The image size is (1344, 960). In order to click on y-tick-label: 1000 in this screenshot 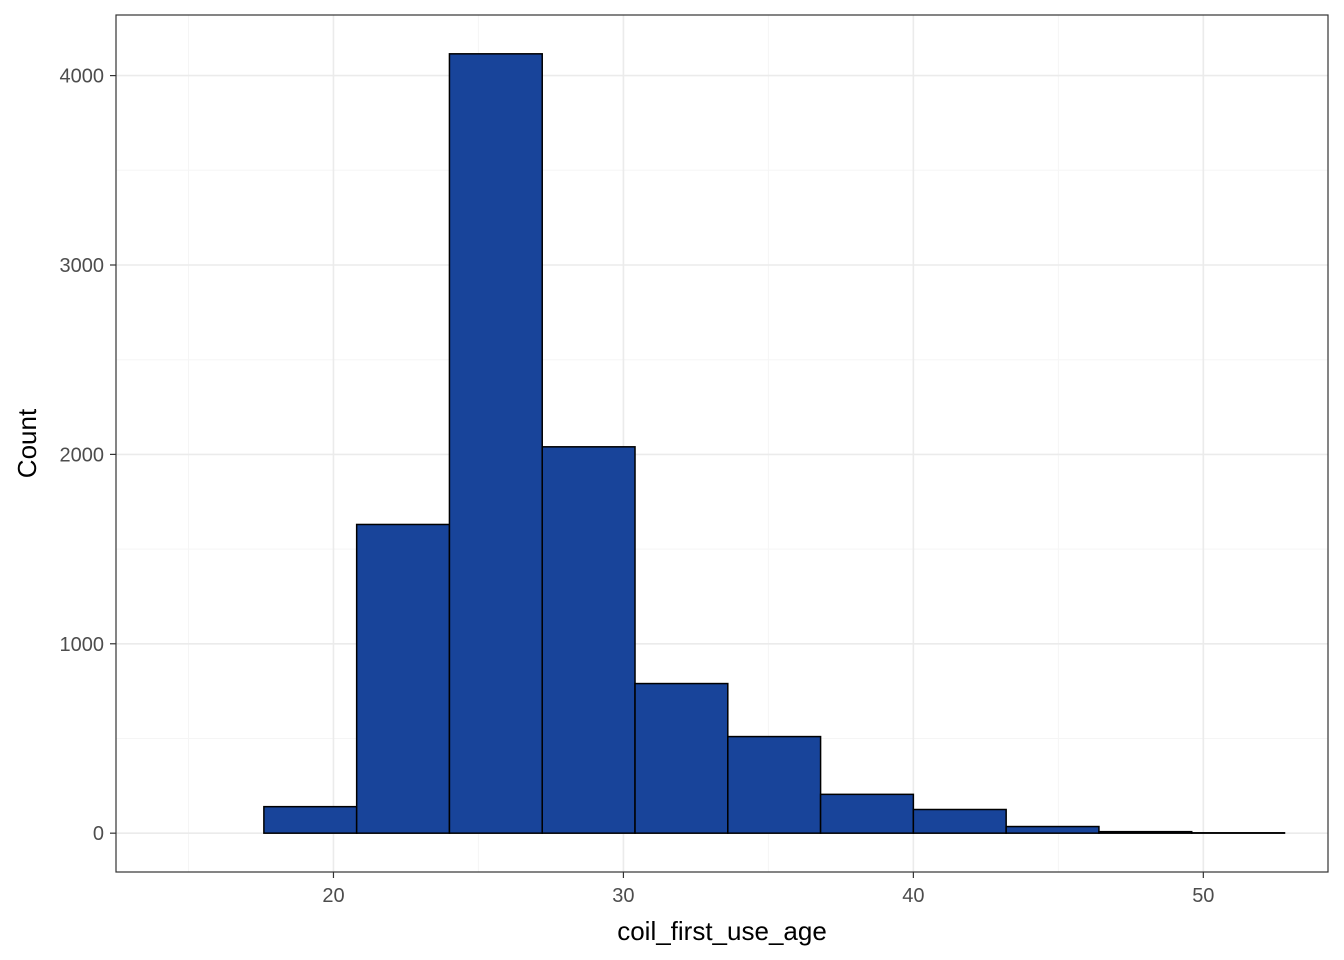, I will do `click(82, 645)`.